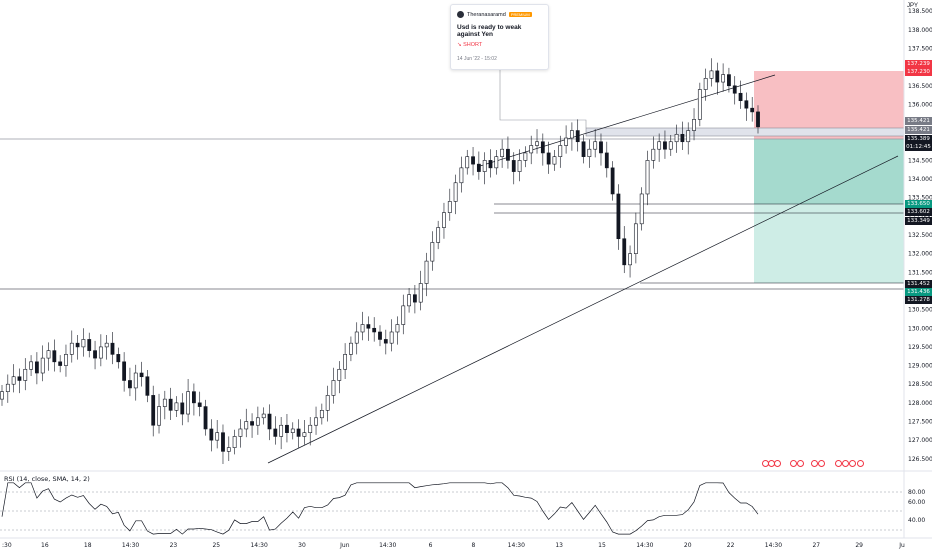  Describe the element at coordinates (499, 31) in the screenshot. I see `idea-title: Usd is ready to weak against Yen` at that location.